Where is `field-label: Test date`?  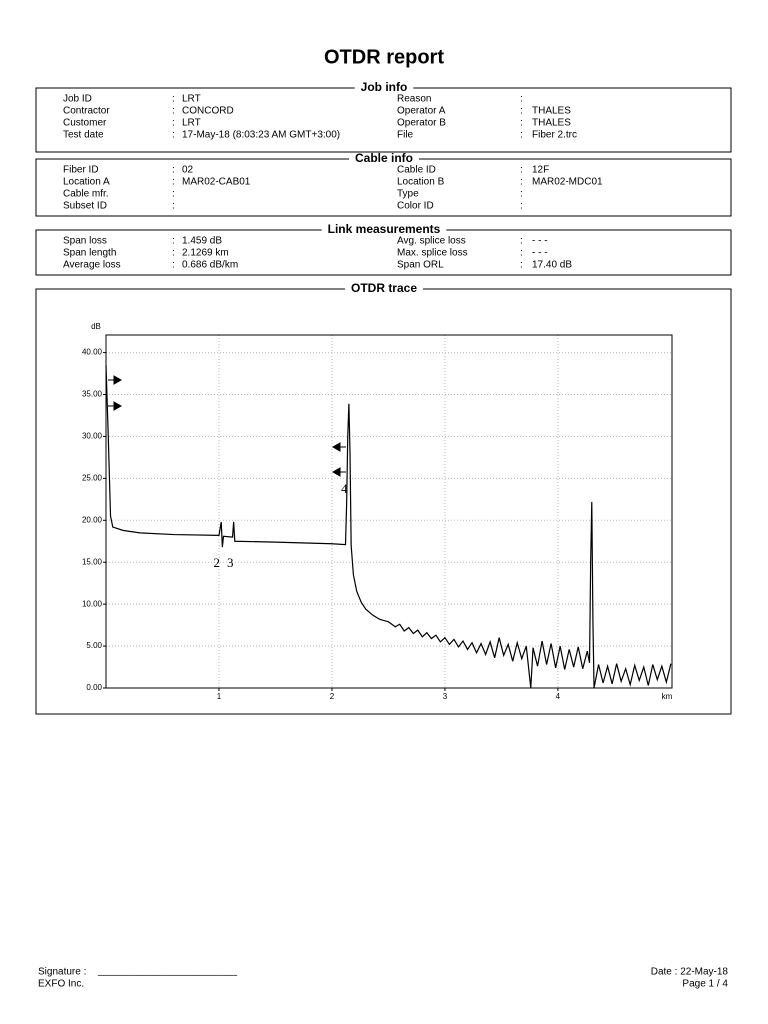
field-label: Test date is located at coordinates (83, 135).